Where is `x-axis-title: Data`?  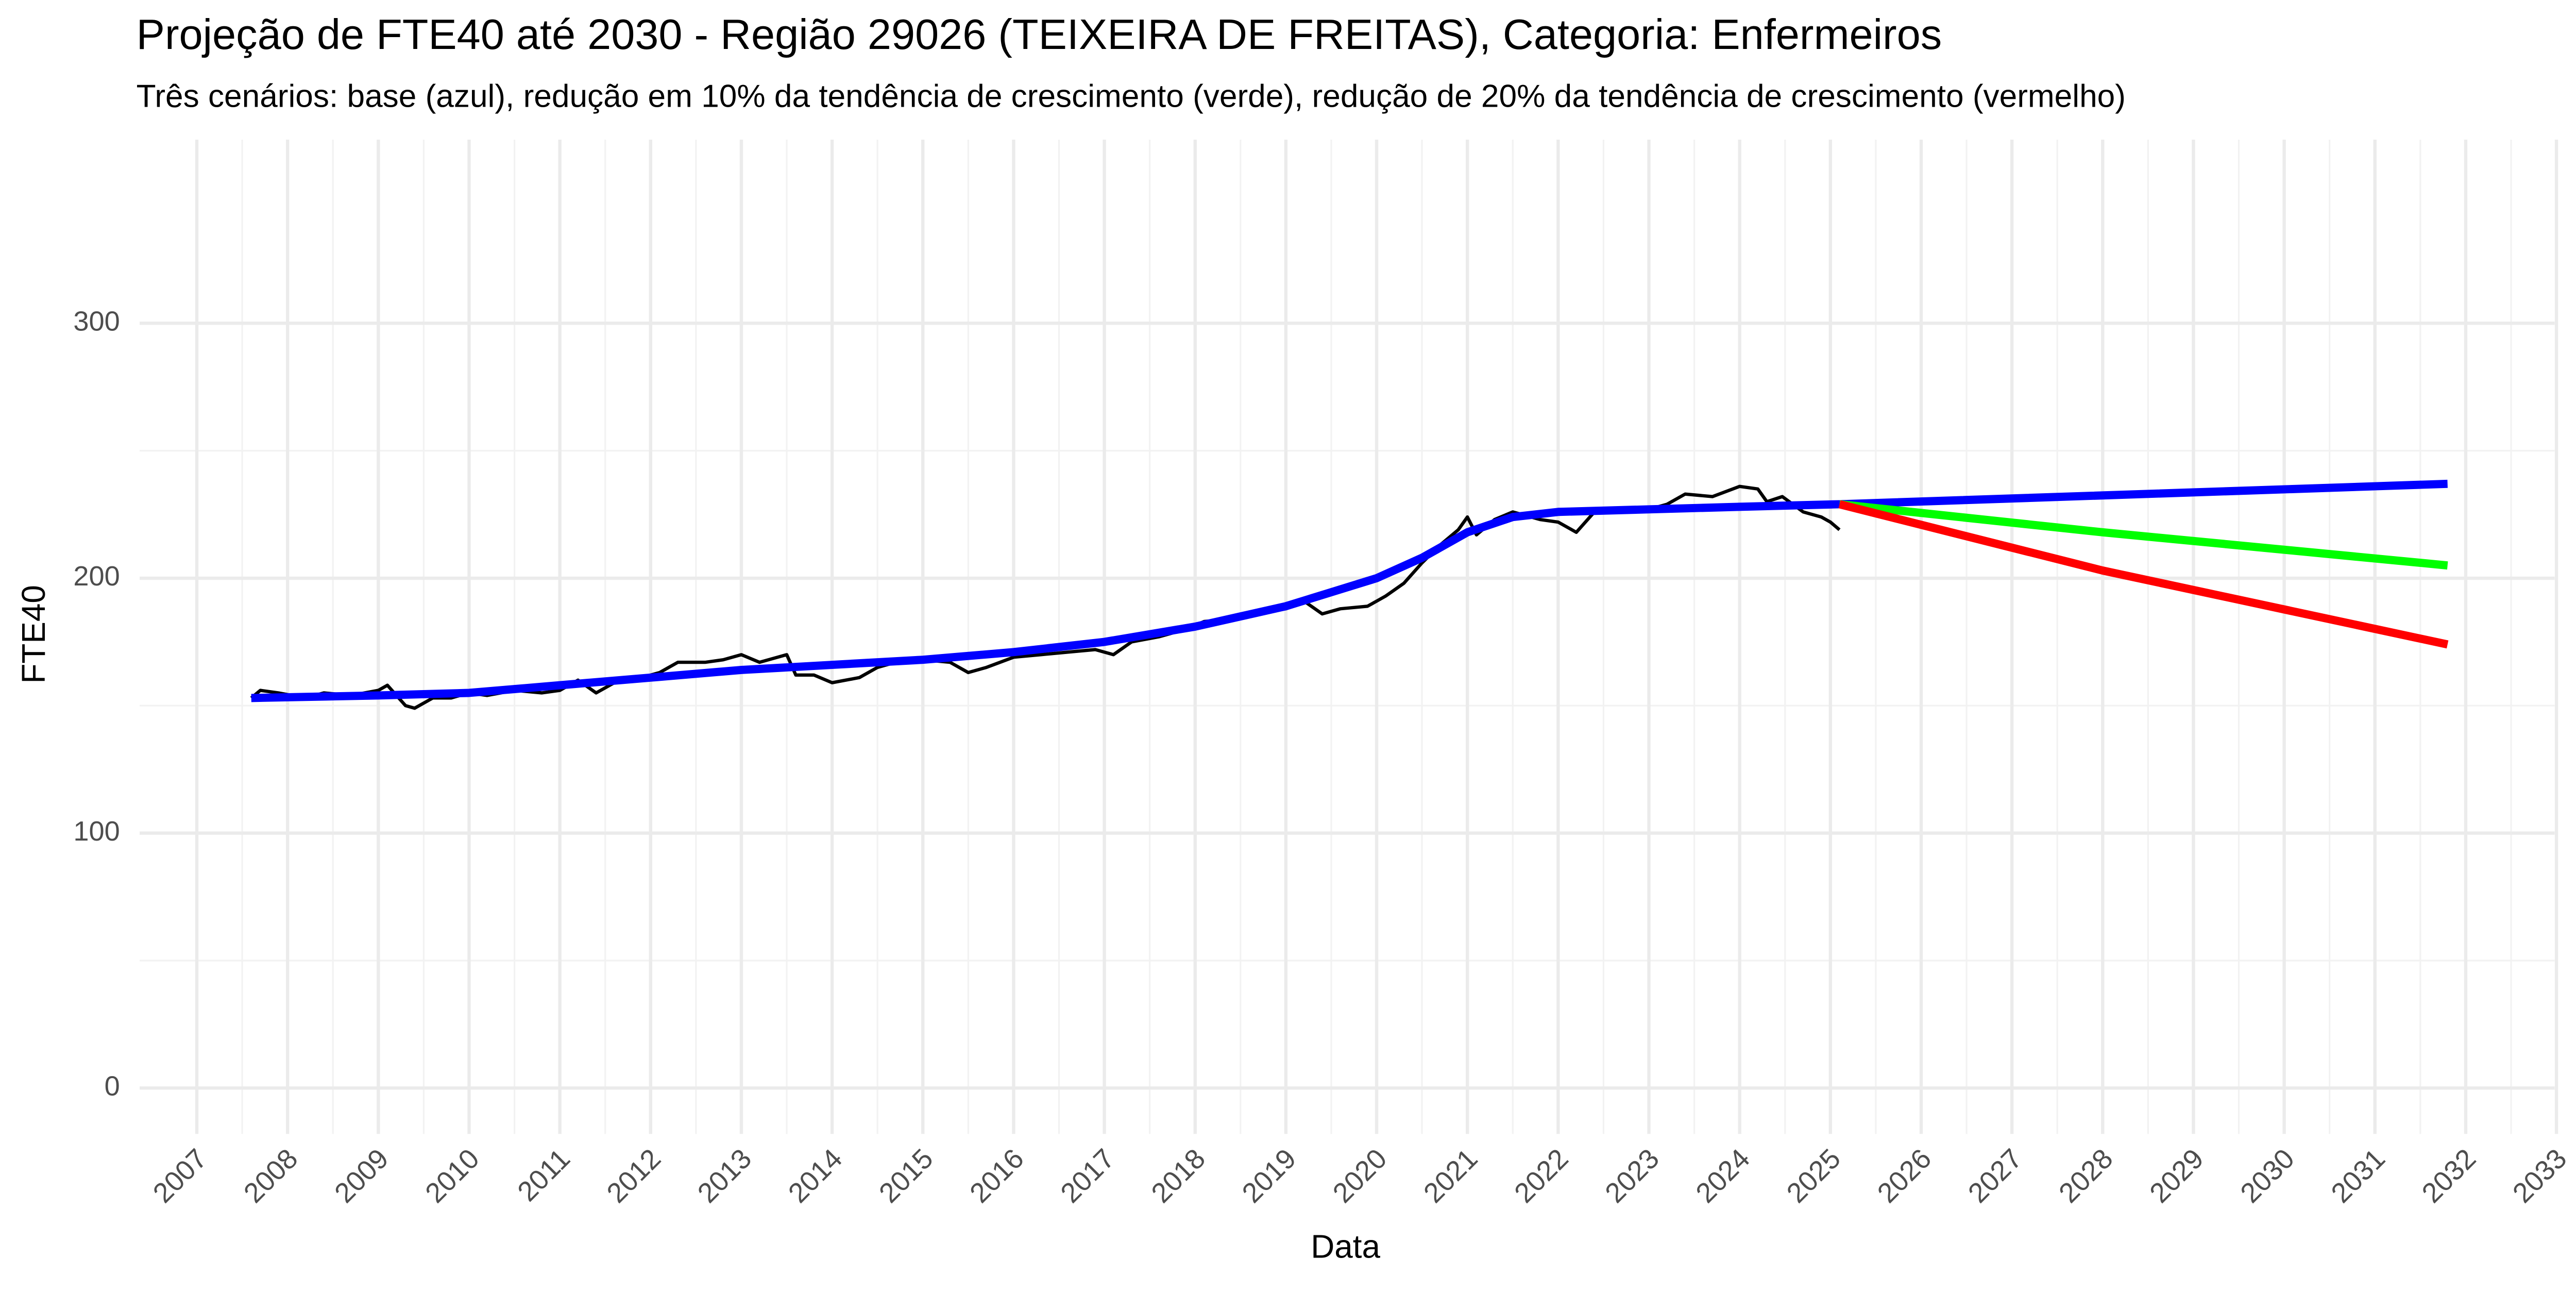 x-axis-title: Data is located at coordinates (1345, 1246).